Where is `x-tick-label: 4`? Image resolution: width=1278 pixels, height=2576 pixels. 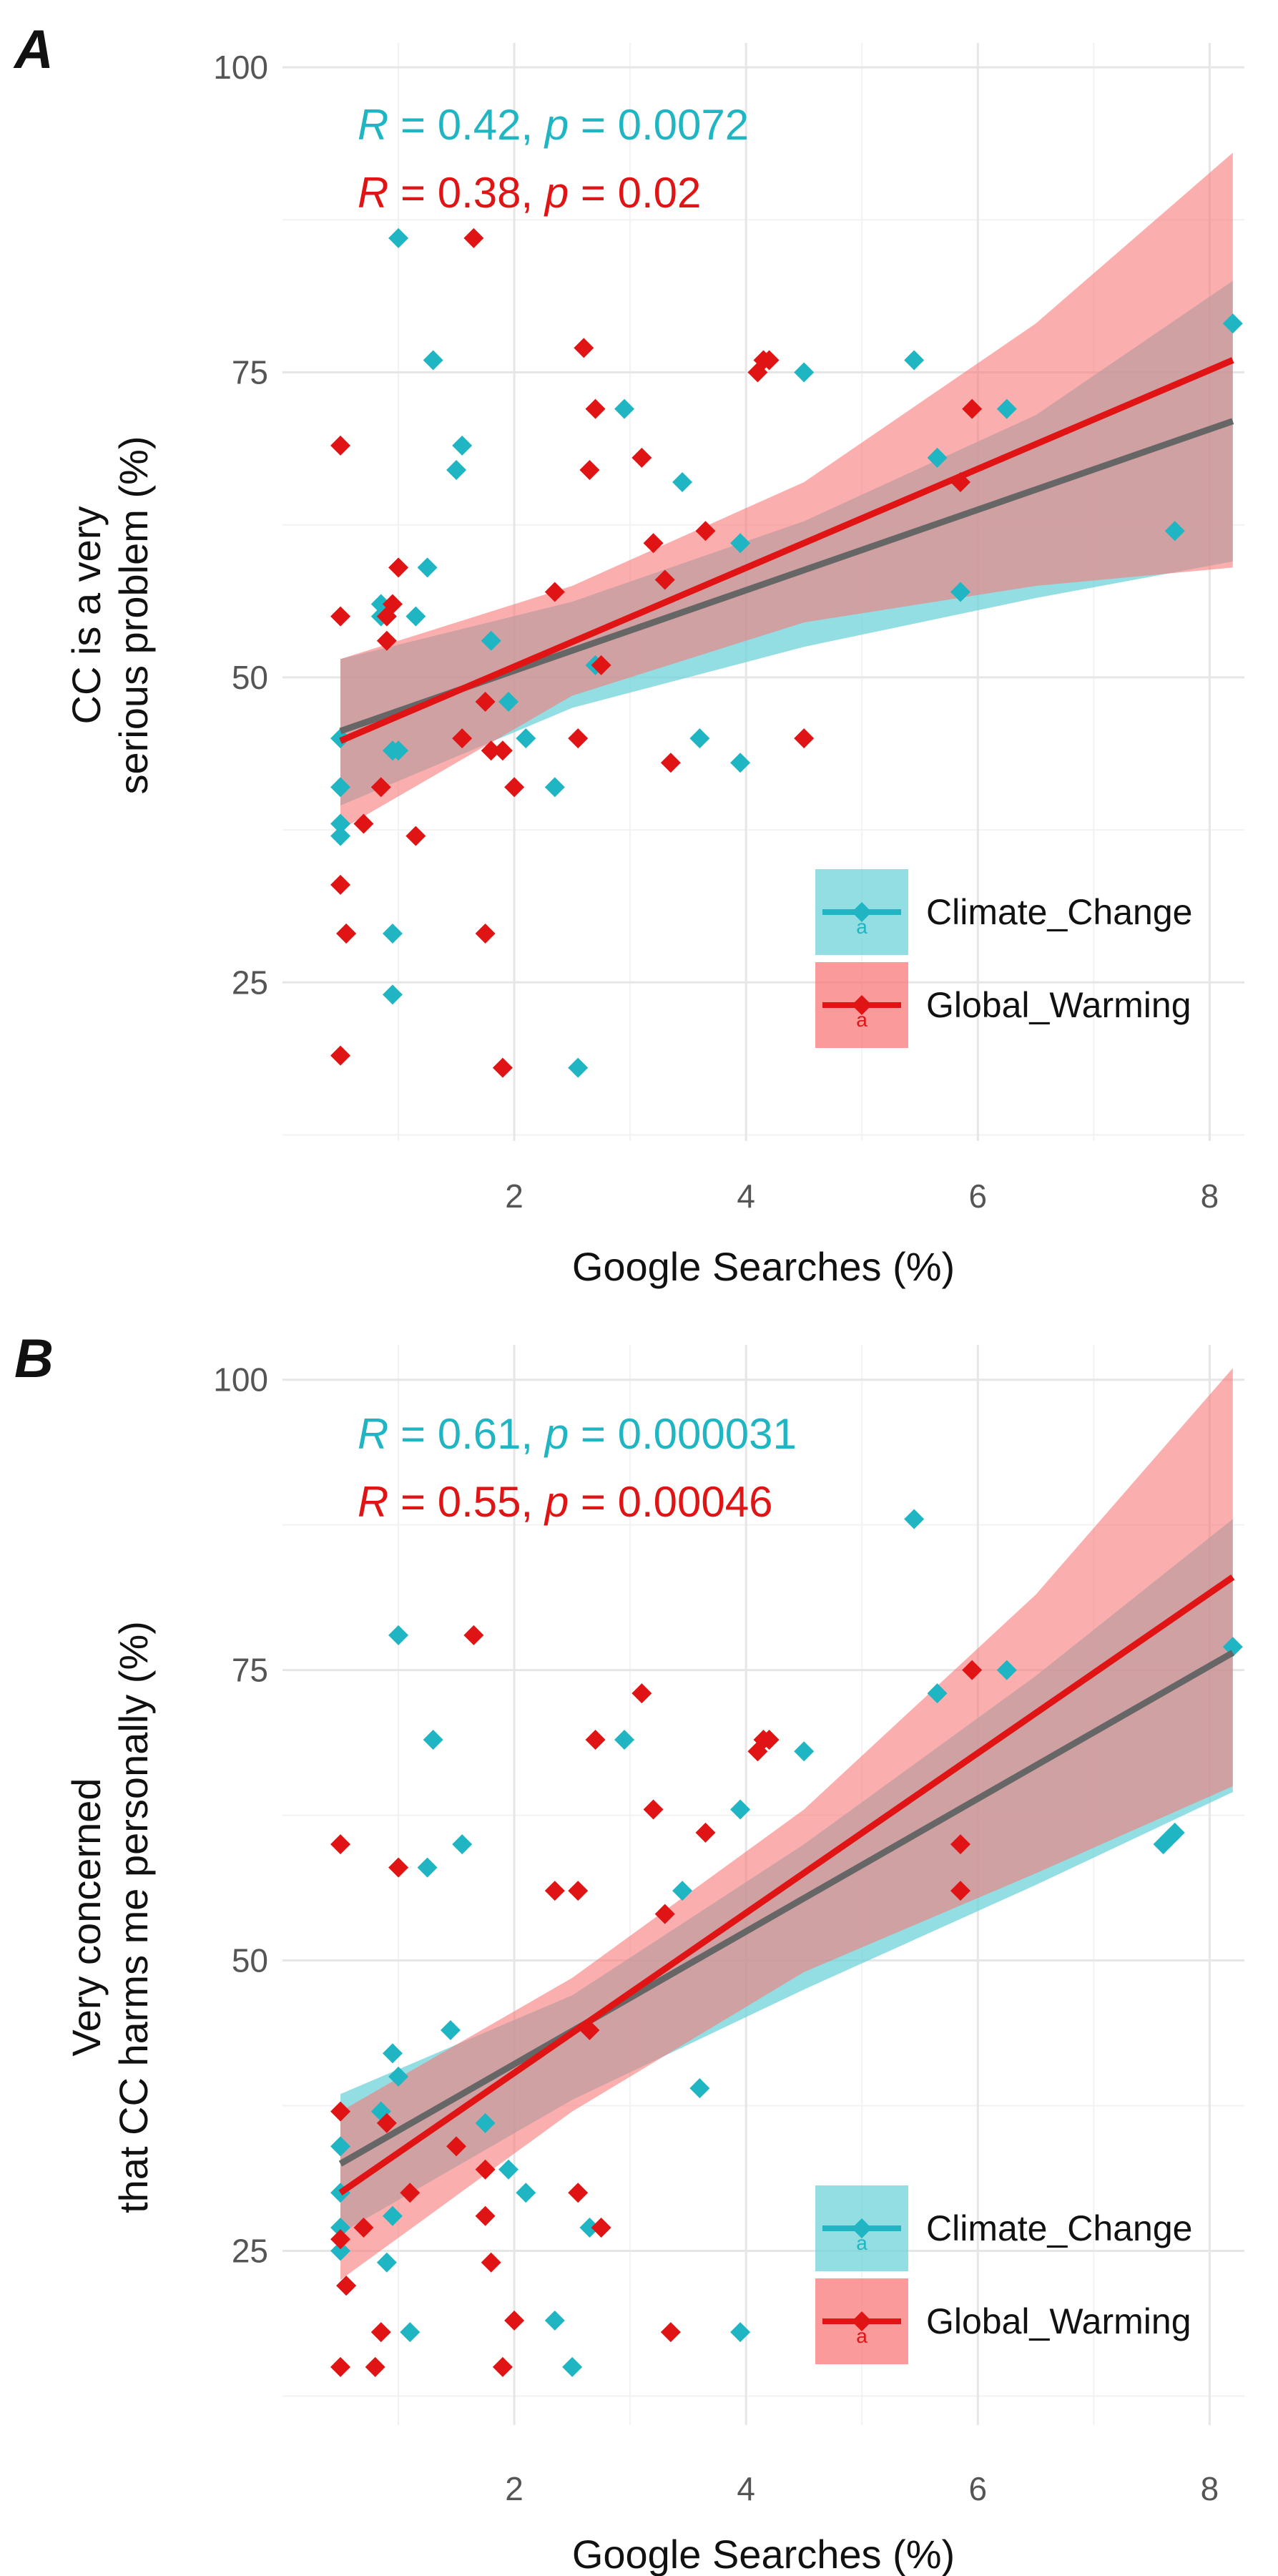 x-tick-label: 4 is located at coordinates (746, 2488).